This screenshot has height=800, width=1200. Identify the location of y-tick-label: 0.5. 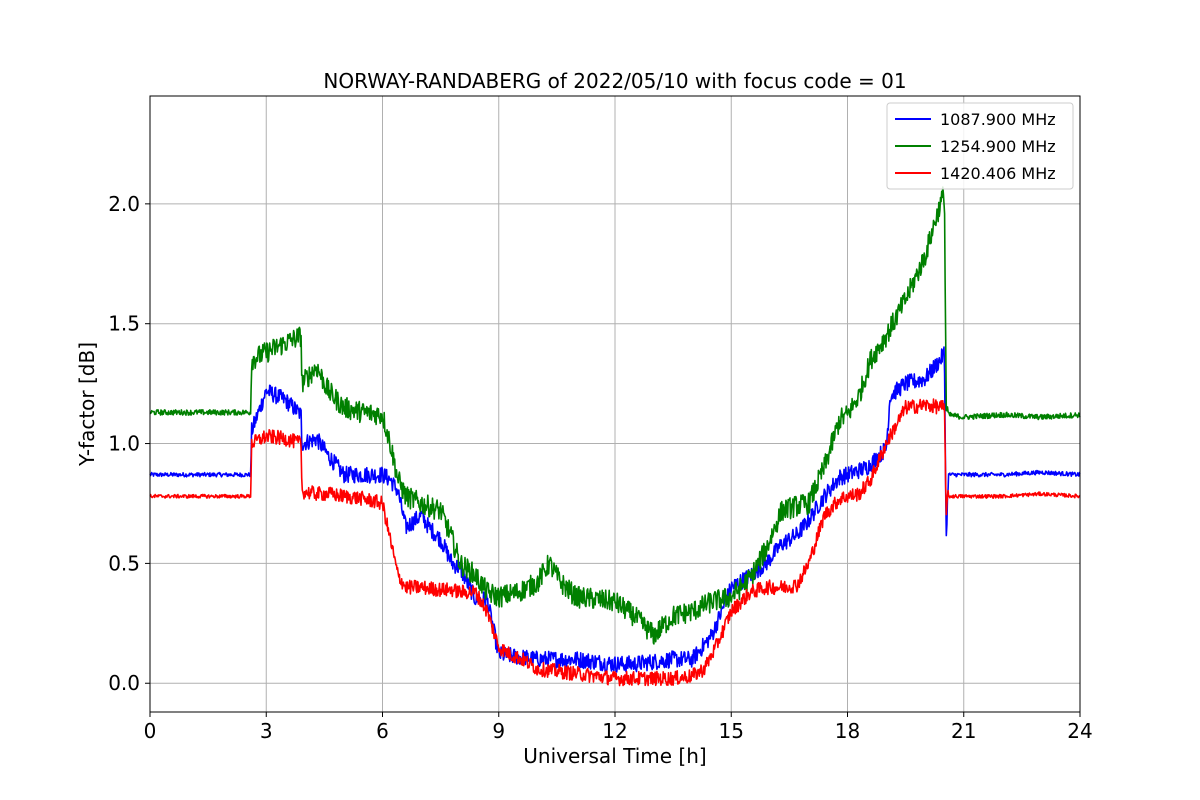
(124, 563).